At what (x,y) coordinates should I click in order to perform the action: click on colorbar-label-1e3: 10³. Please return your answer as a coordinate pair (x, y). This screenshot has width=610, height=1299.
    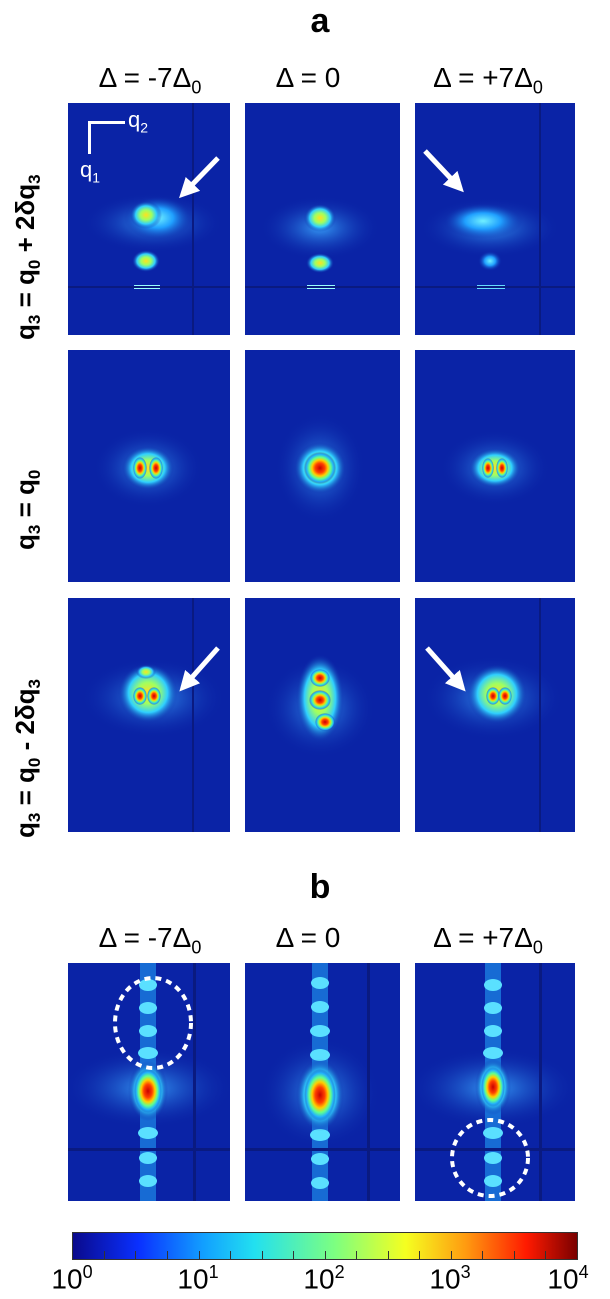
    Looking at the image, I should click on (450, 1278).